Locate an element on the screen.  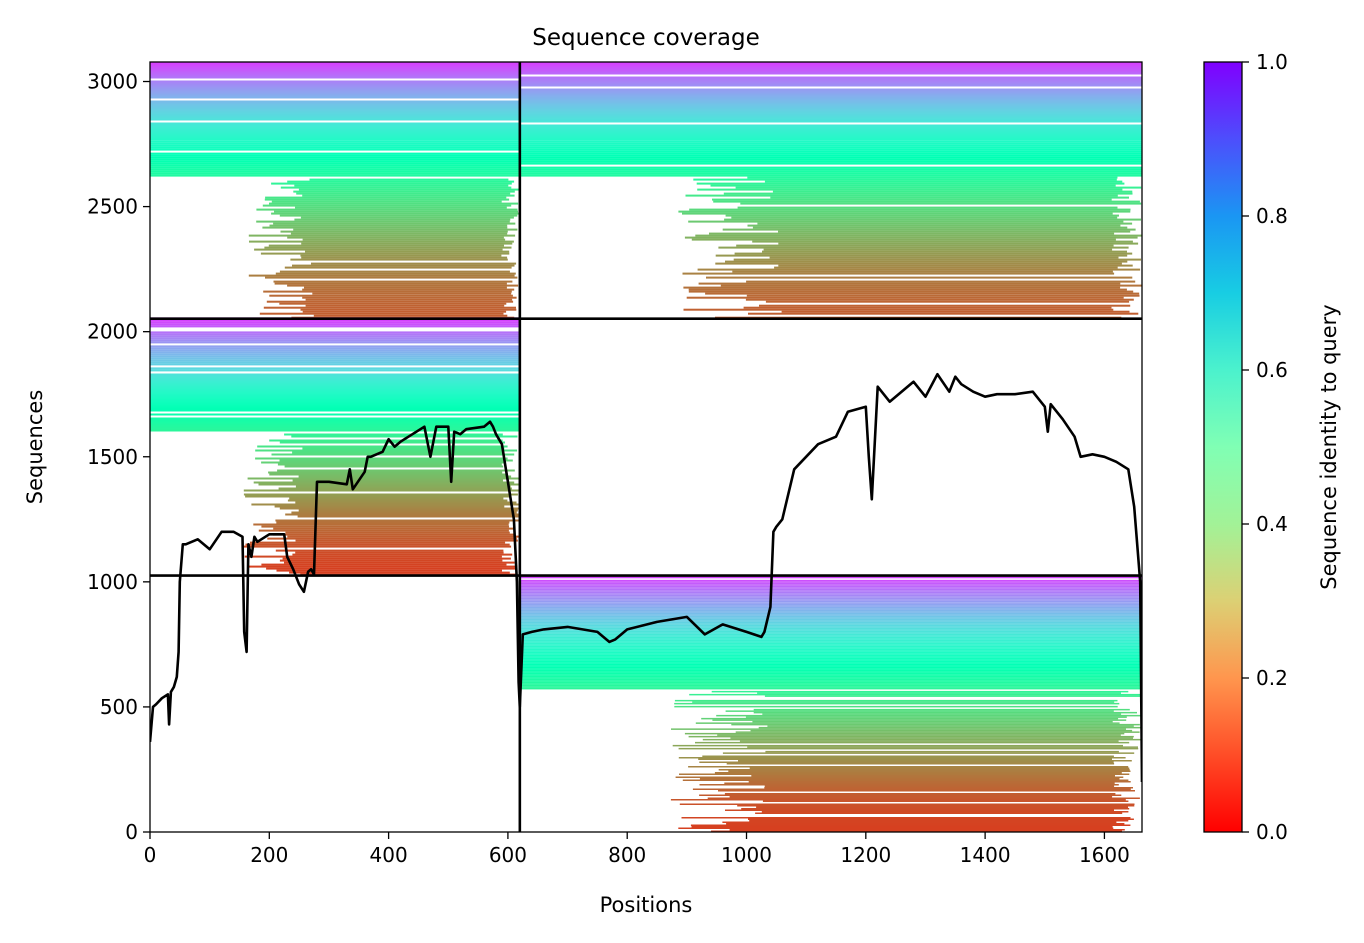
colorbar-gradient is located at coordinates (1223, 447).